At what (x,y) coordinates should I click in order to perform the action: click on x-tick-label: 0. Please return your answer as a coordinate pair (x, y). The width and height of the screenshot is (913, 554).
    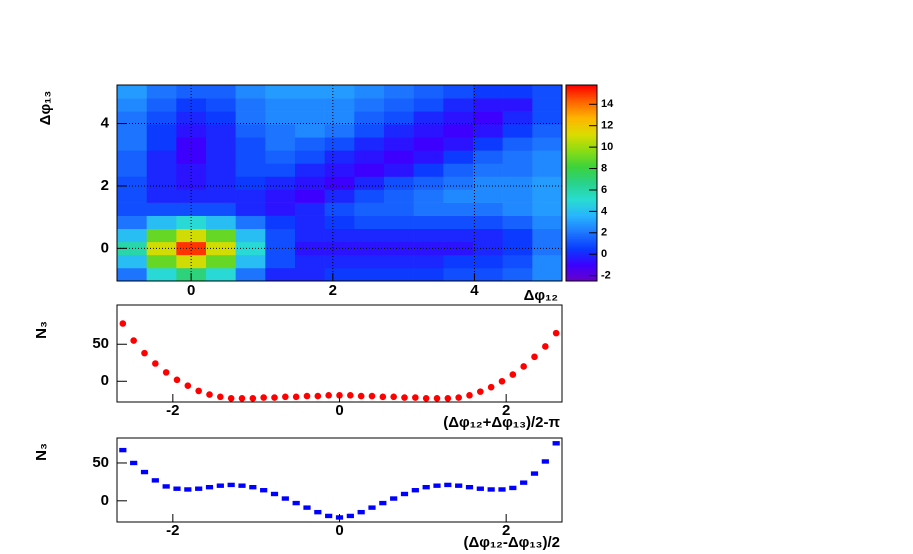
    Looking at the image, I should click on (339, 410).